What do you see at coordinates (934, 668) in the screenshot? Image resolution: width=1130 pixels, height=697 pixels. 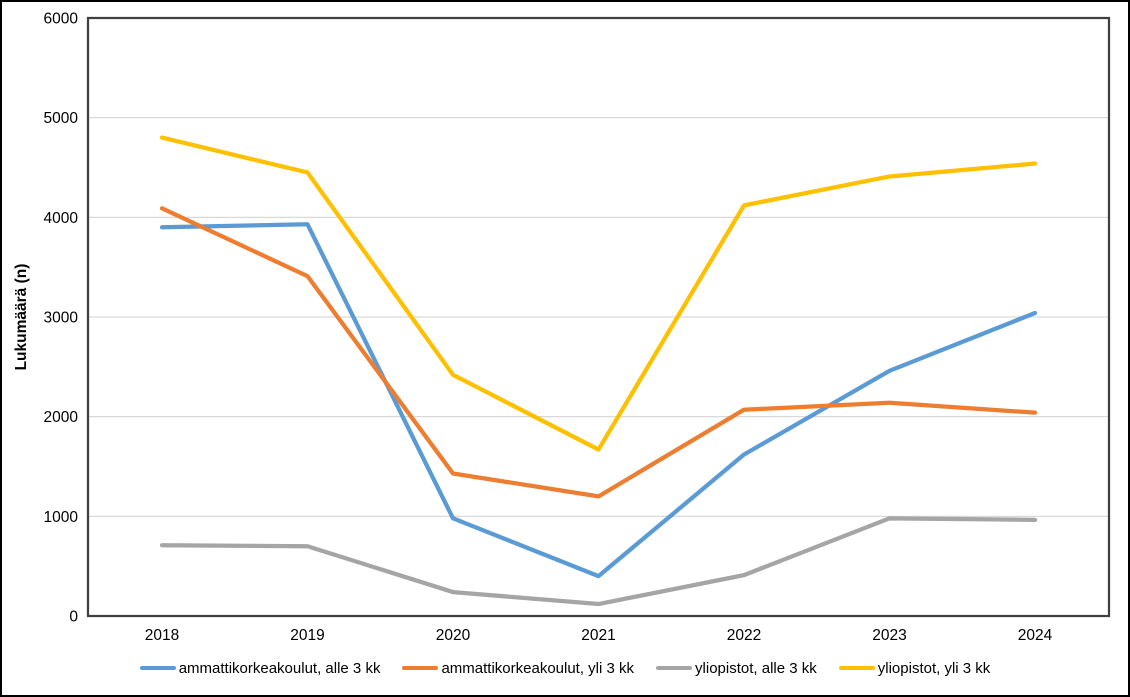 I see `legend-label: yliopistot, yli 3 kk` at bounding box center [934, 668].